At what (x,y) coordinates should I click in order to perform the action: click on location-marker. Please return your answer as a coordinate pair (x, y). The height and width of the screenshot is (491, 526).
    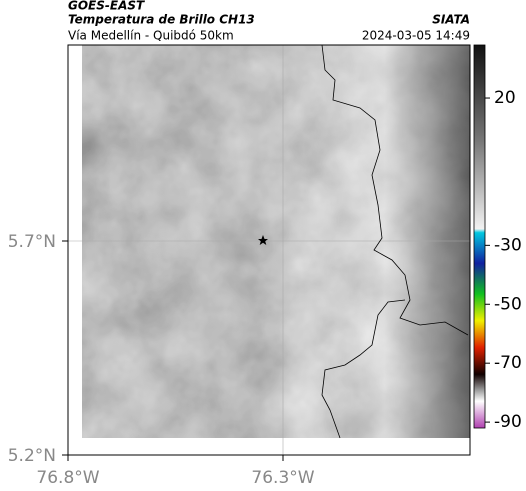
    Looking at the image, I should click on (263, 240).